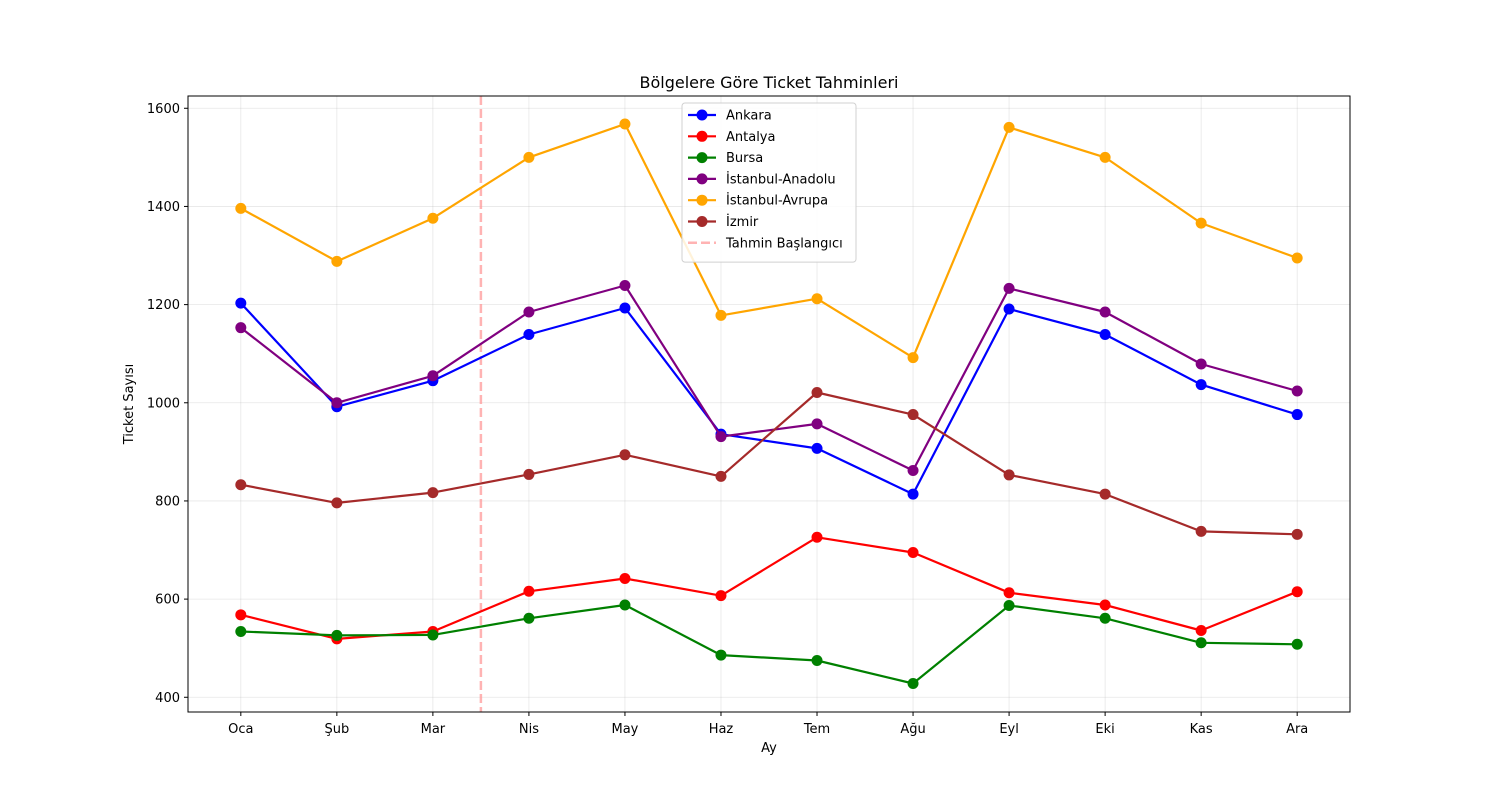 This screenshot has width=1500, height=800. I want to click on chart-title: Bölgelere Göre Ticket Tahminleri, so click(769, 82).